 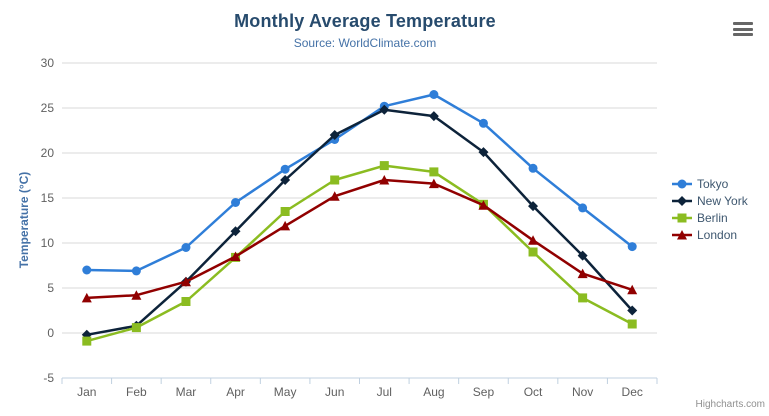 I want to click on x-category-label: Aug, so click(x=433, y=392).